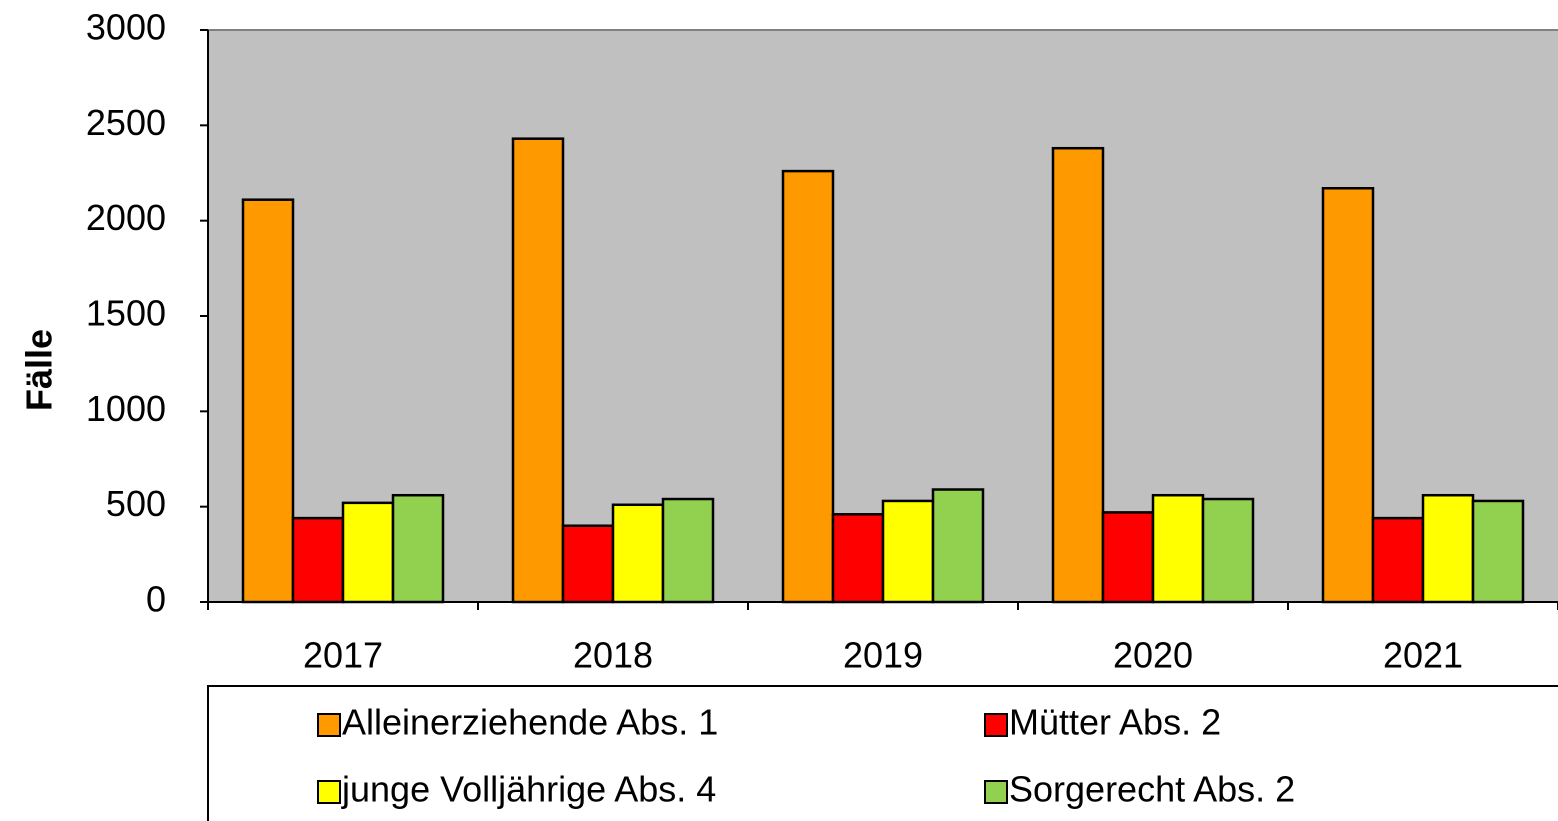 The image size is (1558, 821). Describe the element at coordinates (39, 370) in the screenshot. I see `y-axis-label: Fälle` at that location.